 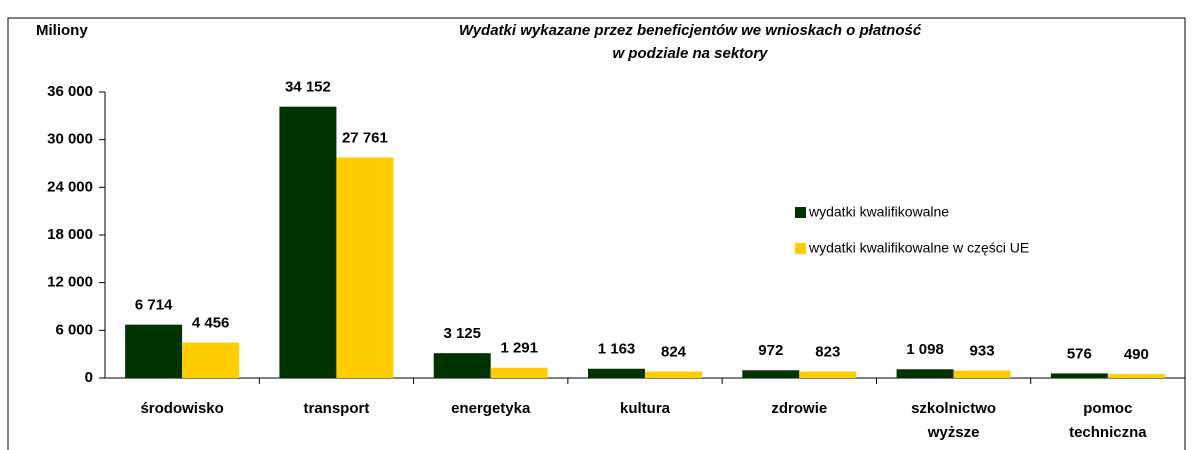 I want to click on value-label: 1 291, so click(x=519, y=348).